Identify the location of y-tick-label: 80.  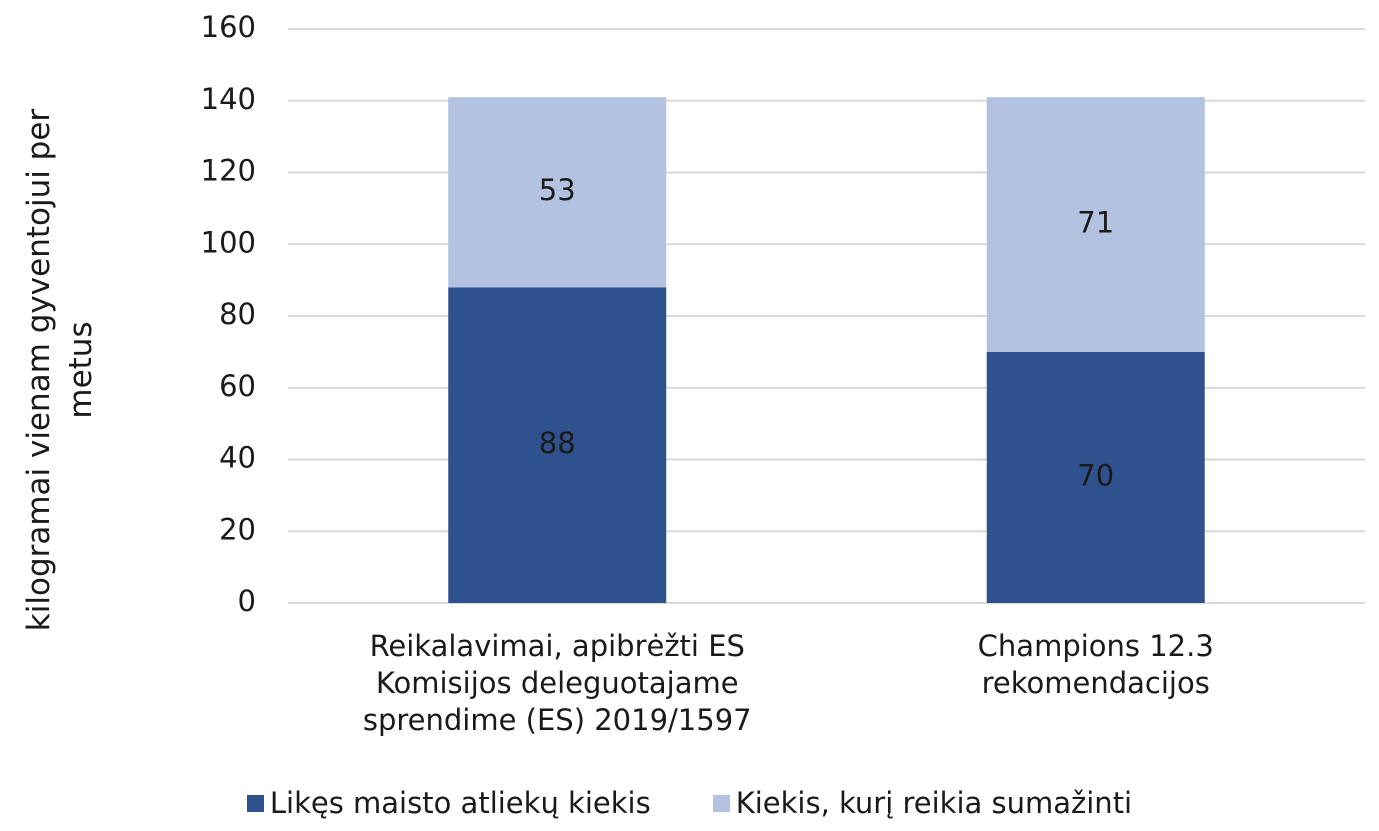
(237, 314).